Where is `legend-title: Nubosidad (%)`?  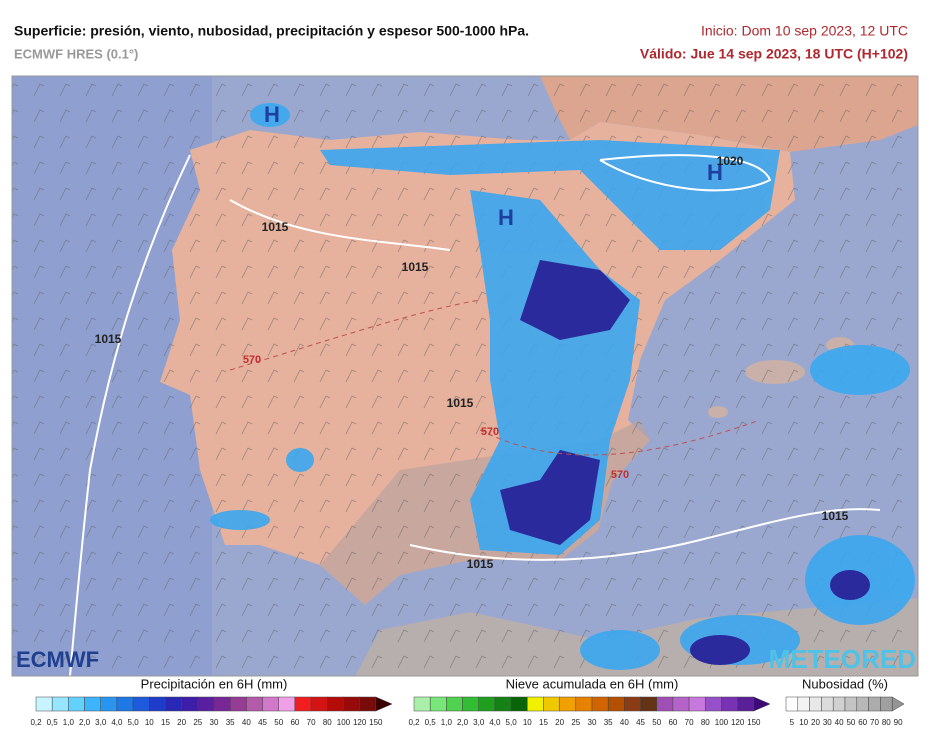
legend-title: Nubosidad (%) is located at coordinates (845, 683).